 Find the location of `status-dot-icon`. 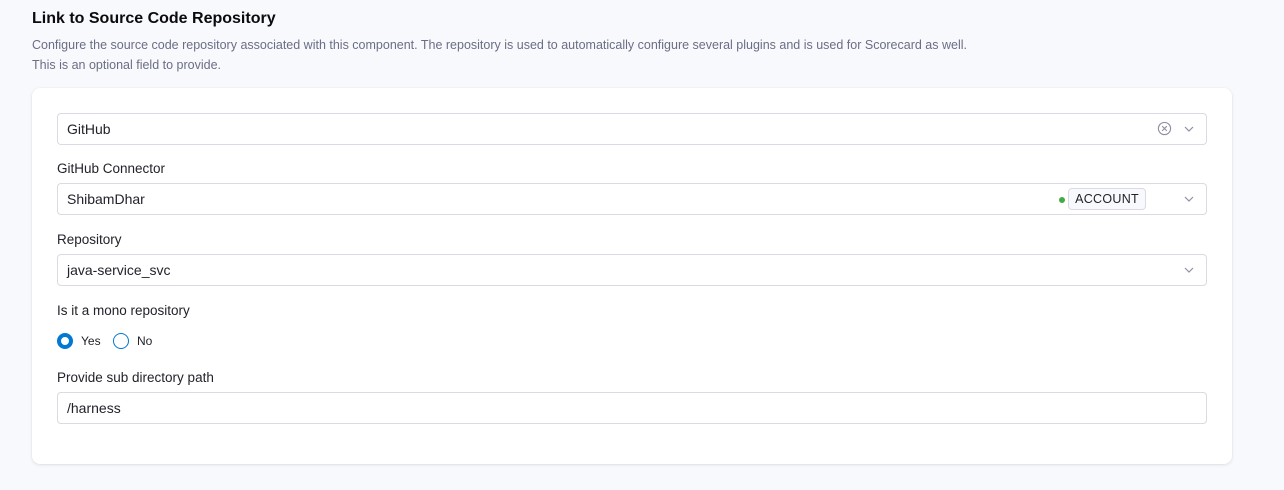

status-dot-icon is located at coordinates (1062, 200).